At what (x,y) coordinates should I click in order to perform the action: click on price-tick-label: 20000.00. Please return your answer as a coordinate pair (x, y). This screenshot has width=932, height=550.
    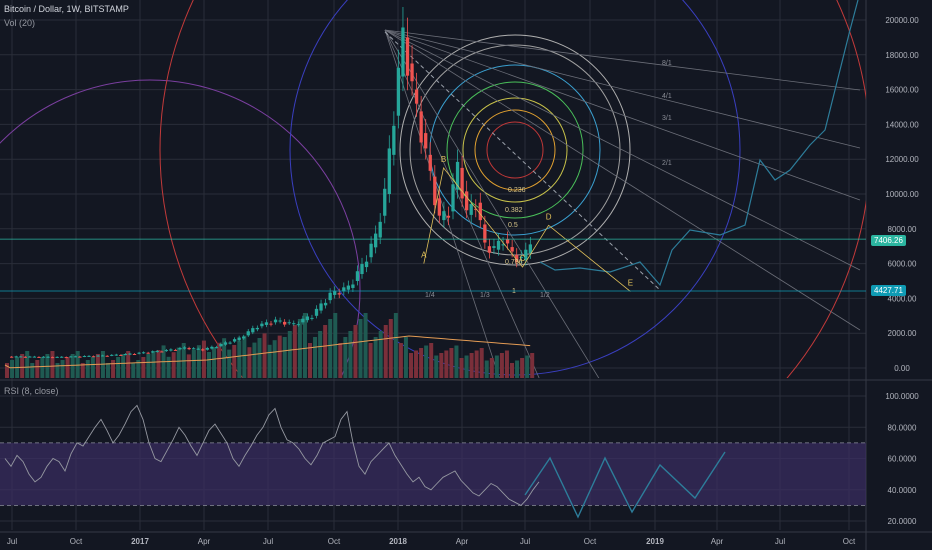
    Looking at the image, I should click on (902, 20).